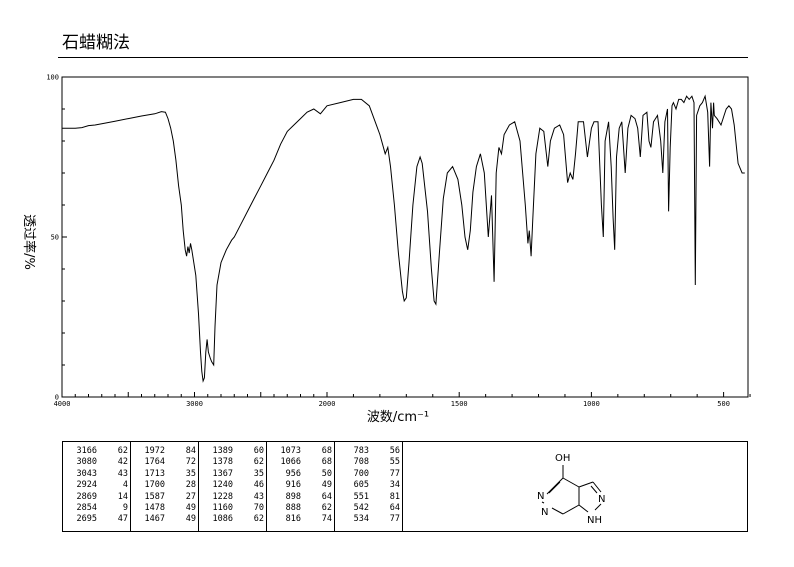 This screenshot has width=794, height=567. What do you see at coordinates (459, 404) in the screenshot?
I see `x-tick-label: 1500` at bounding box center [459, 404].